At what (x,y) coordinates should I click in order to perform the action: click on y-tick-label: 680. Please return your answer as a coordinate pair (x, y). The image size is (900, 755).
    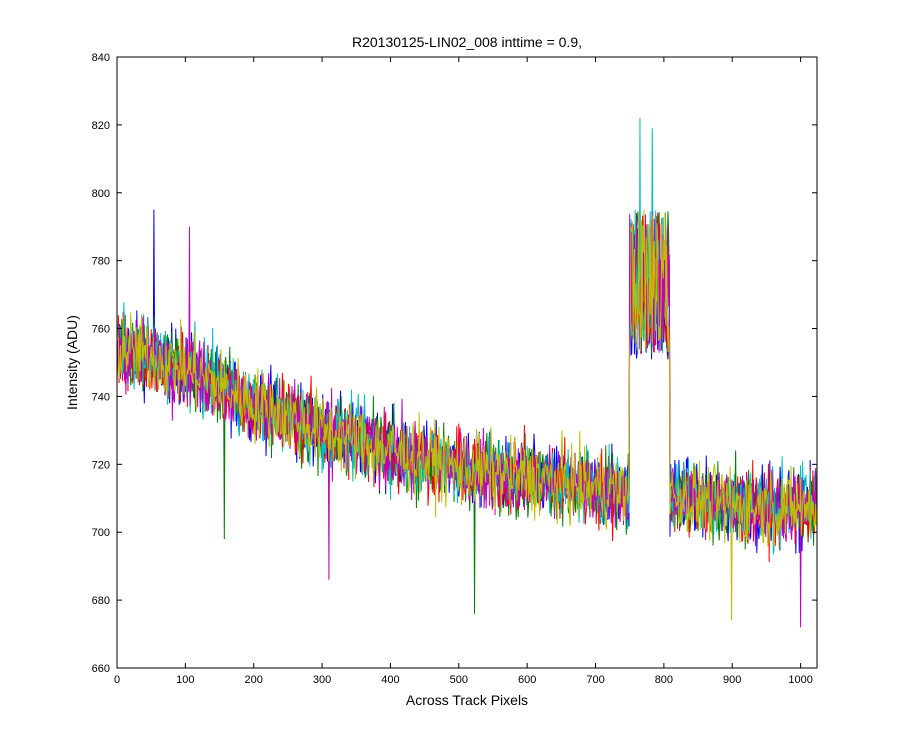
    Looking at the image, I should click on (101, 601).